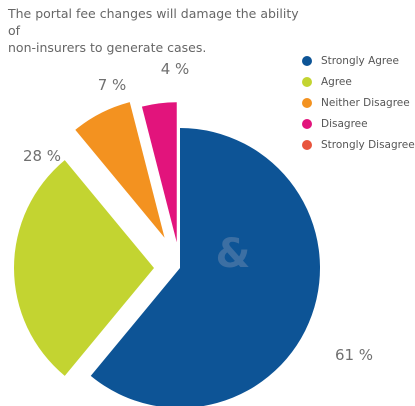 The width and height of the screenshot is (415, 406). Describe the element at coordinates (107, 47) in the screenshot. I see `chart-title-line-2: non-insurers to generate cases.` at that location.